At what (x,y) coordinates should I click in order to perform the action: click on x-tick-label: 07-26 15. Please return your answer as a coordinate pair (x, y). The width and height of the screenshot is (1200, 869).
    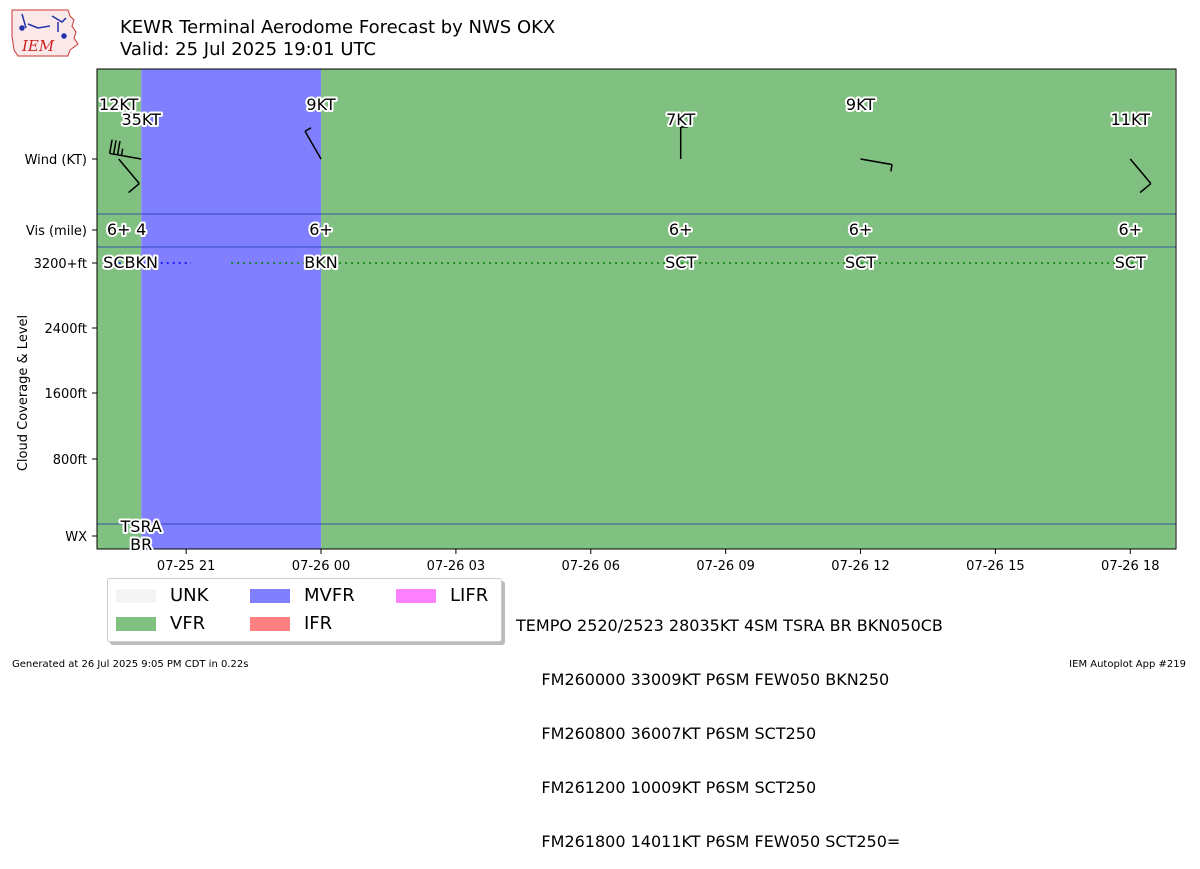
    Looking at the image, I should click on (995, 566).